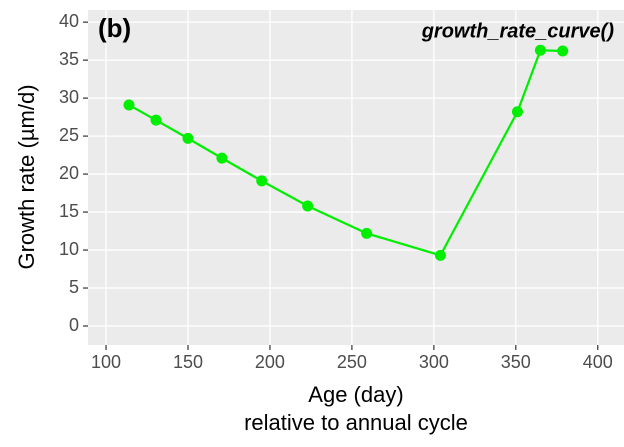 The width and height of the screenshot is (624, 447). I want to click on y-tick-label: 20, so click(69, 173).